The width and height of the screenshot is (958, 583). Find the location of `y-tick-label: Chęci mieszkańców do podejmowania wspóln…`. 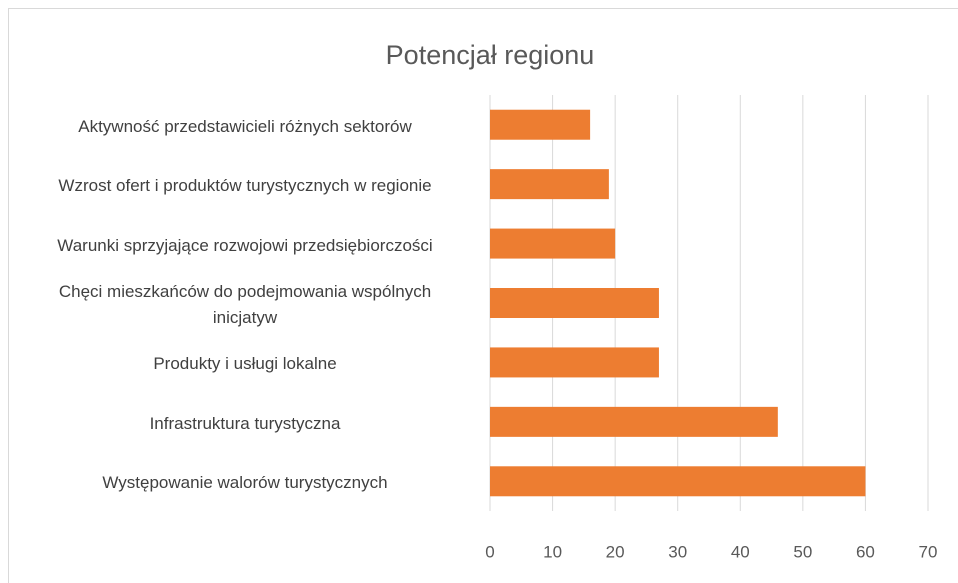

y-tick-label: Chęci mieszkańców do podejmowania wspóln… is located at coordinates (245, 304).